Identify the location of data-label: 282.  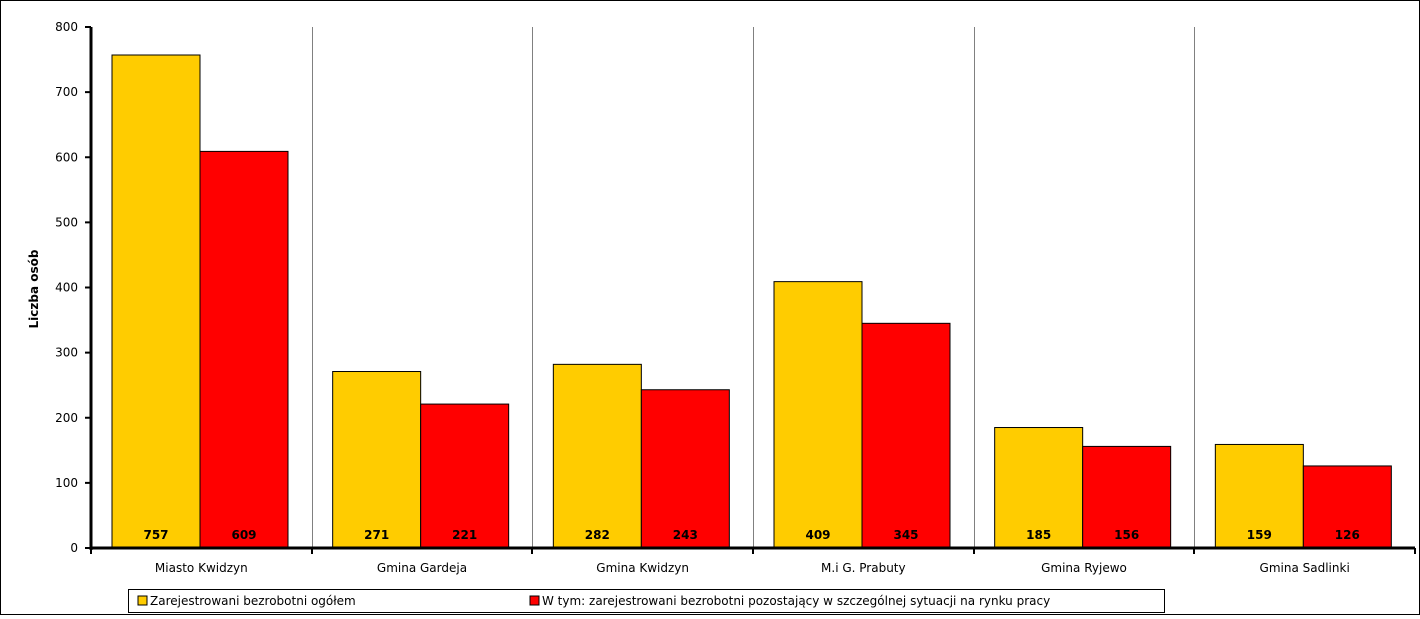
(597, 535).